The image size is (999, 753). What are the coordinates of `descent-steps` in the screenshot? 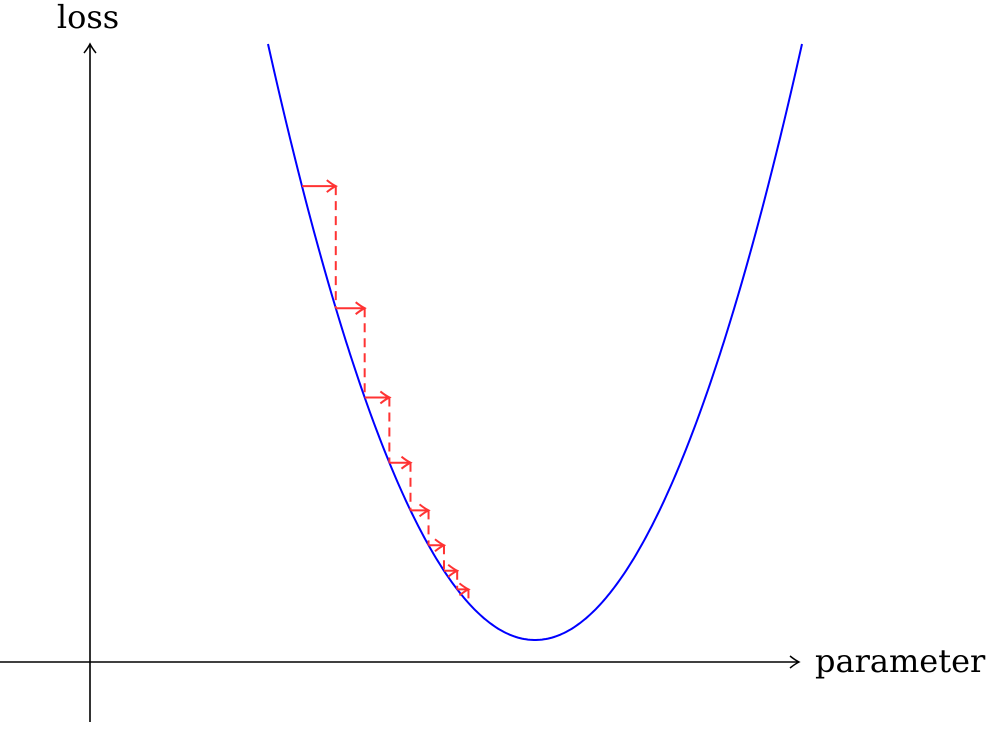 It's located at (385, 394).